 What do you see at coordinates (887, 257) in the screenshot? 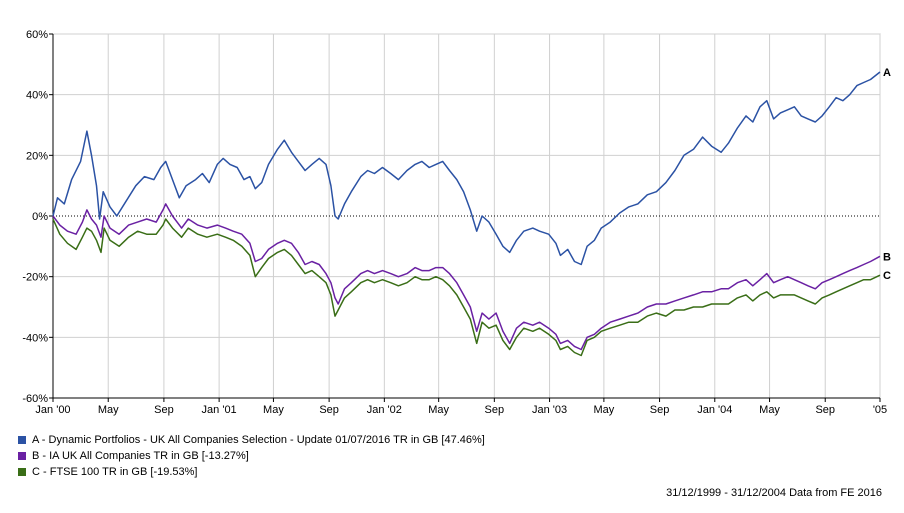
I see `series-end-label-b: B` at bounding box center [887, 257].